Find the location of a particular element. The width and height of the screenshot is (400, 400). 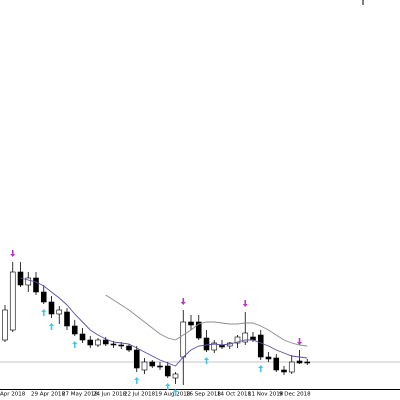

x-tick-label: 19 Aug 2018 is located at coordinates (173, 395).